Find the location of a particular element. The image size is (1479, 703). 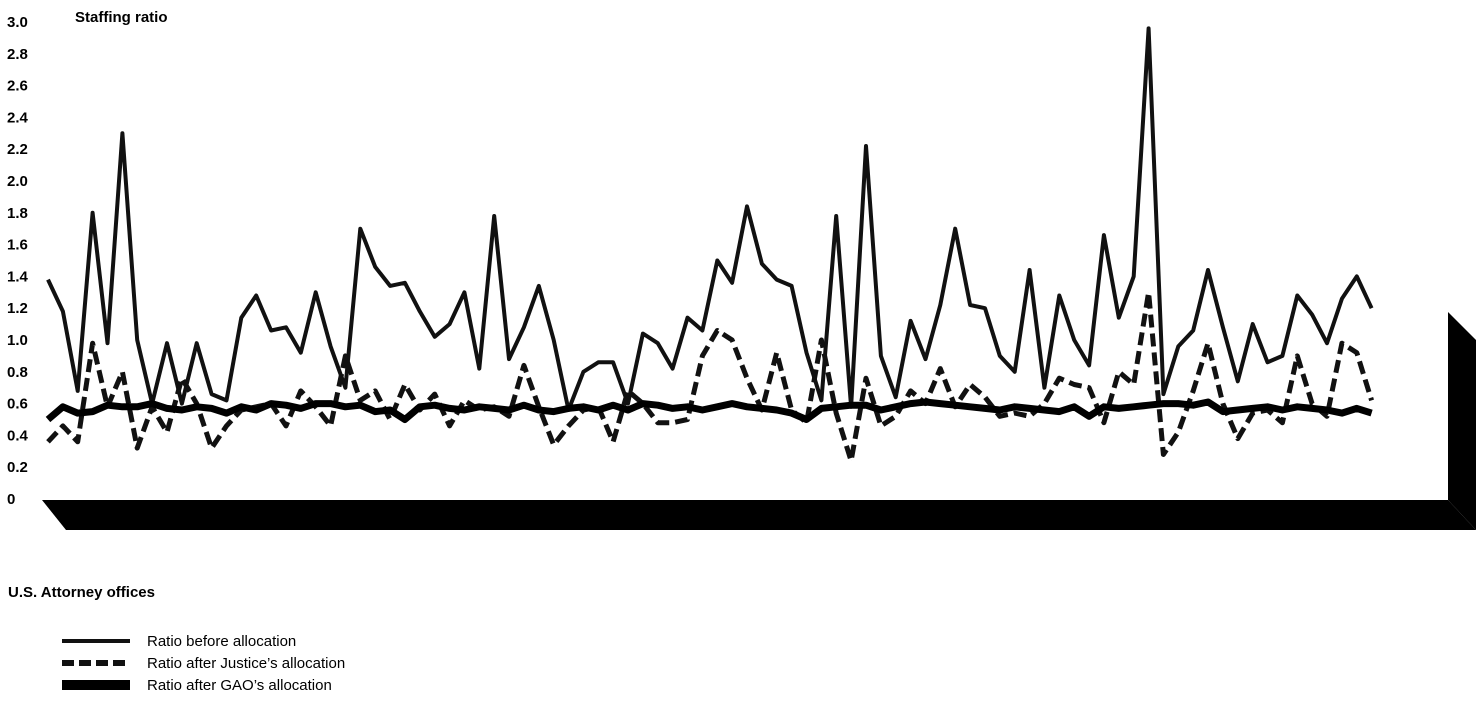

y-tick-label: 1.6 is located at coordinates (17, 245).